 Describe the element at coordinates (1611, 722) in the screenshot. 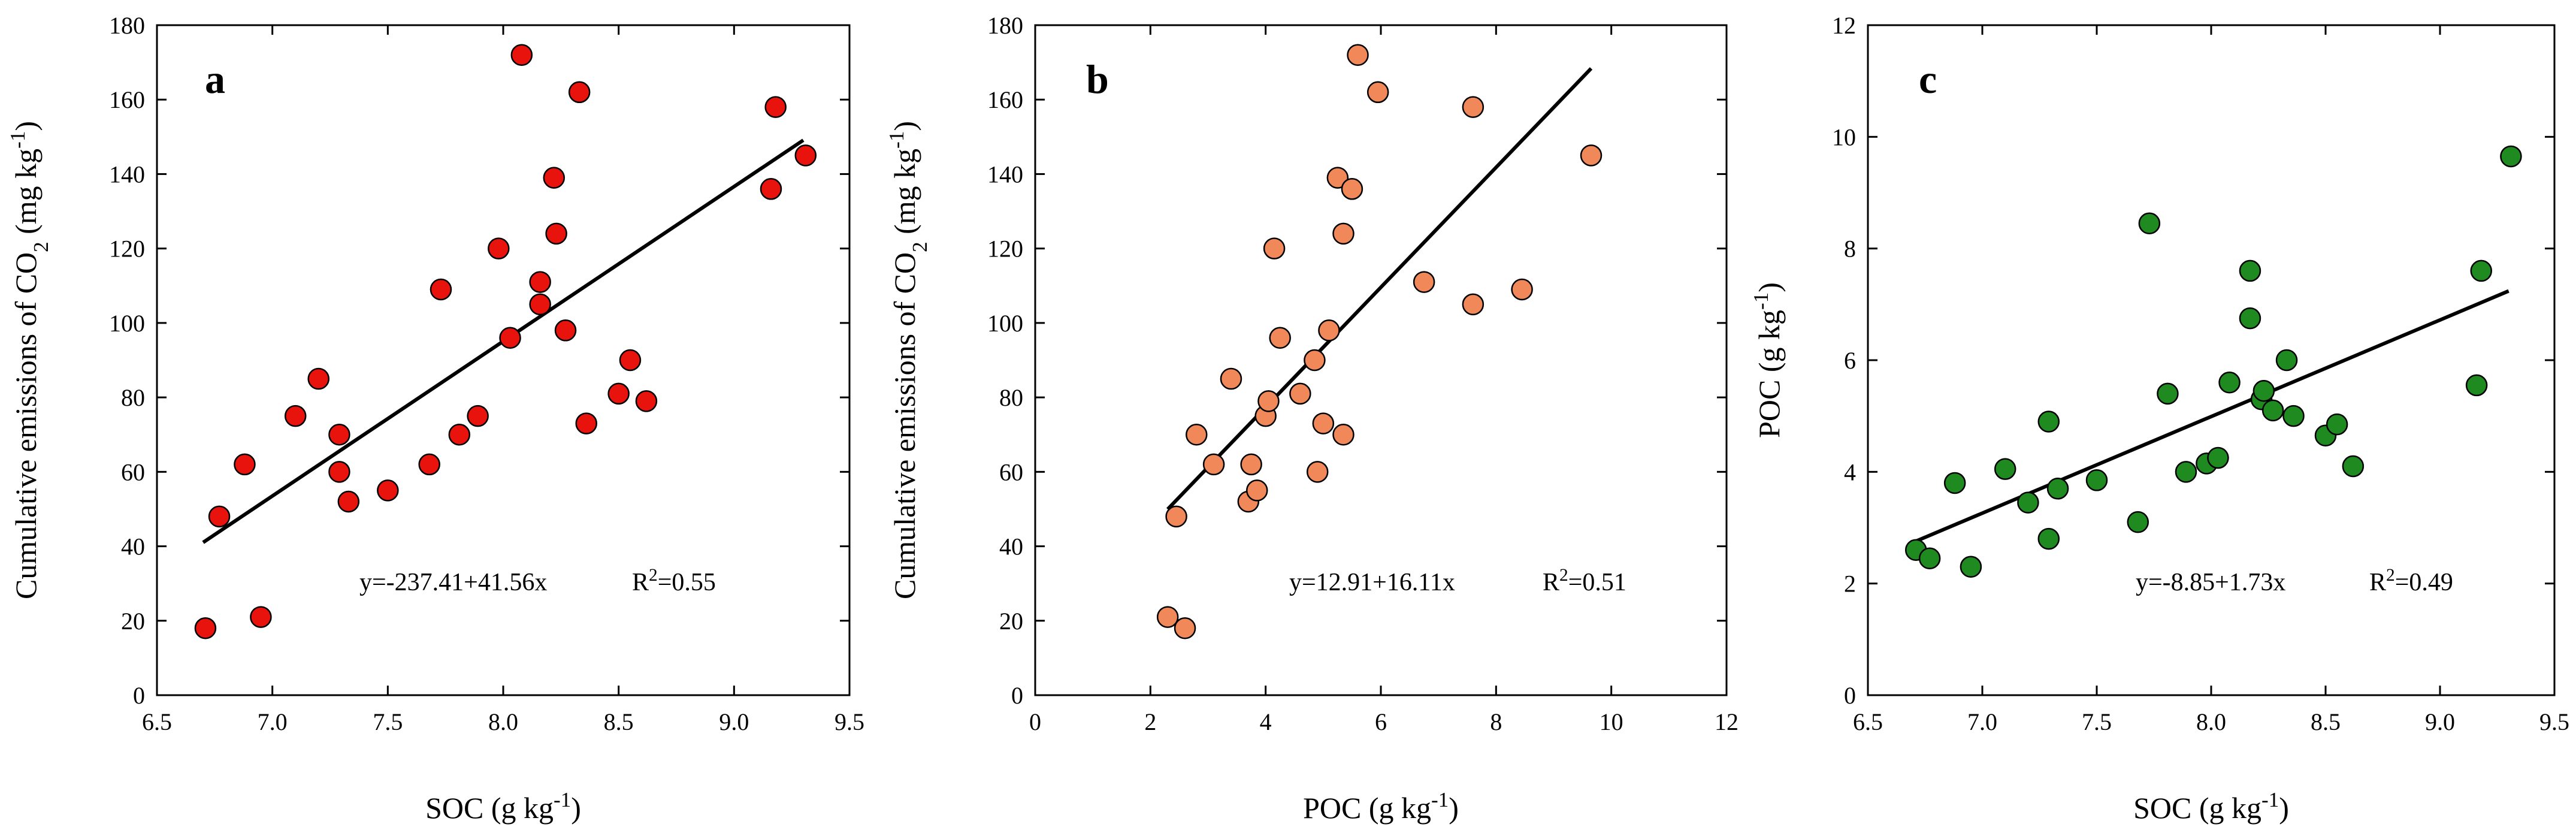

I see `x-tick-label: 10` at that location.